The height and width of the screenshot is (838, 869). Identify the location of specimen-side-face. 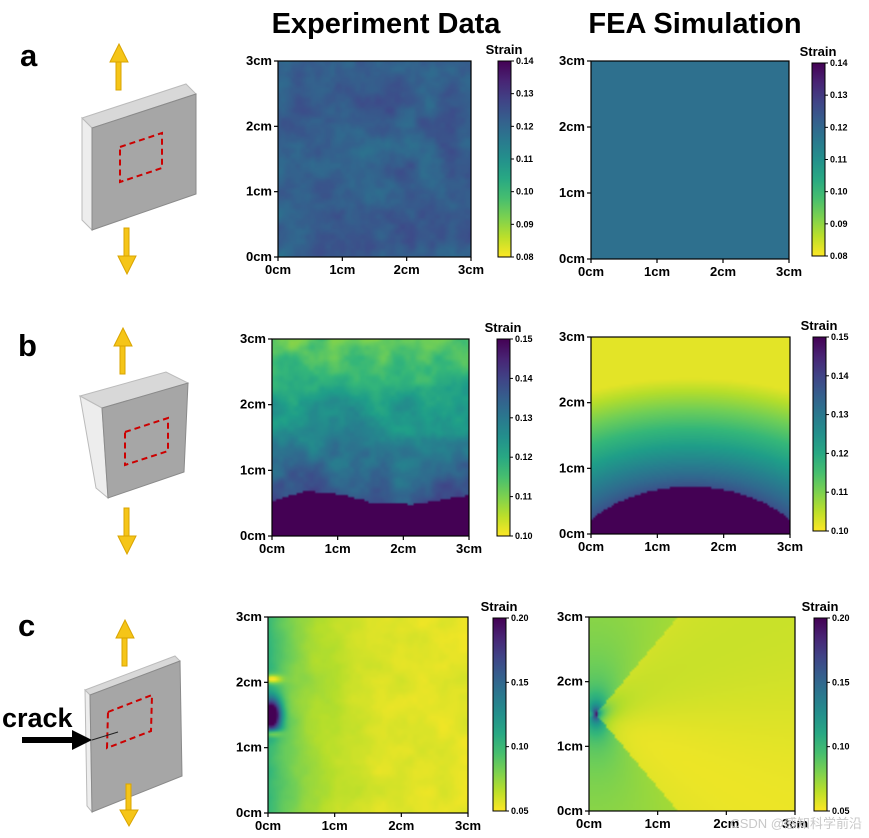
(87, 174).